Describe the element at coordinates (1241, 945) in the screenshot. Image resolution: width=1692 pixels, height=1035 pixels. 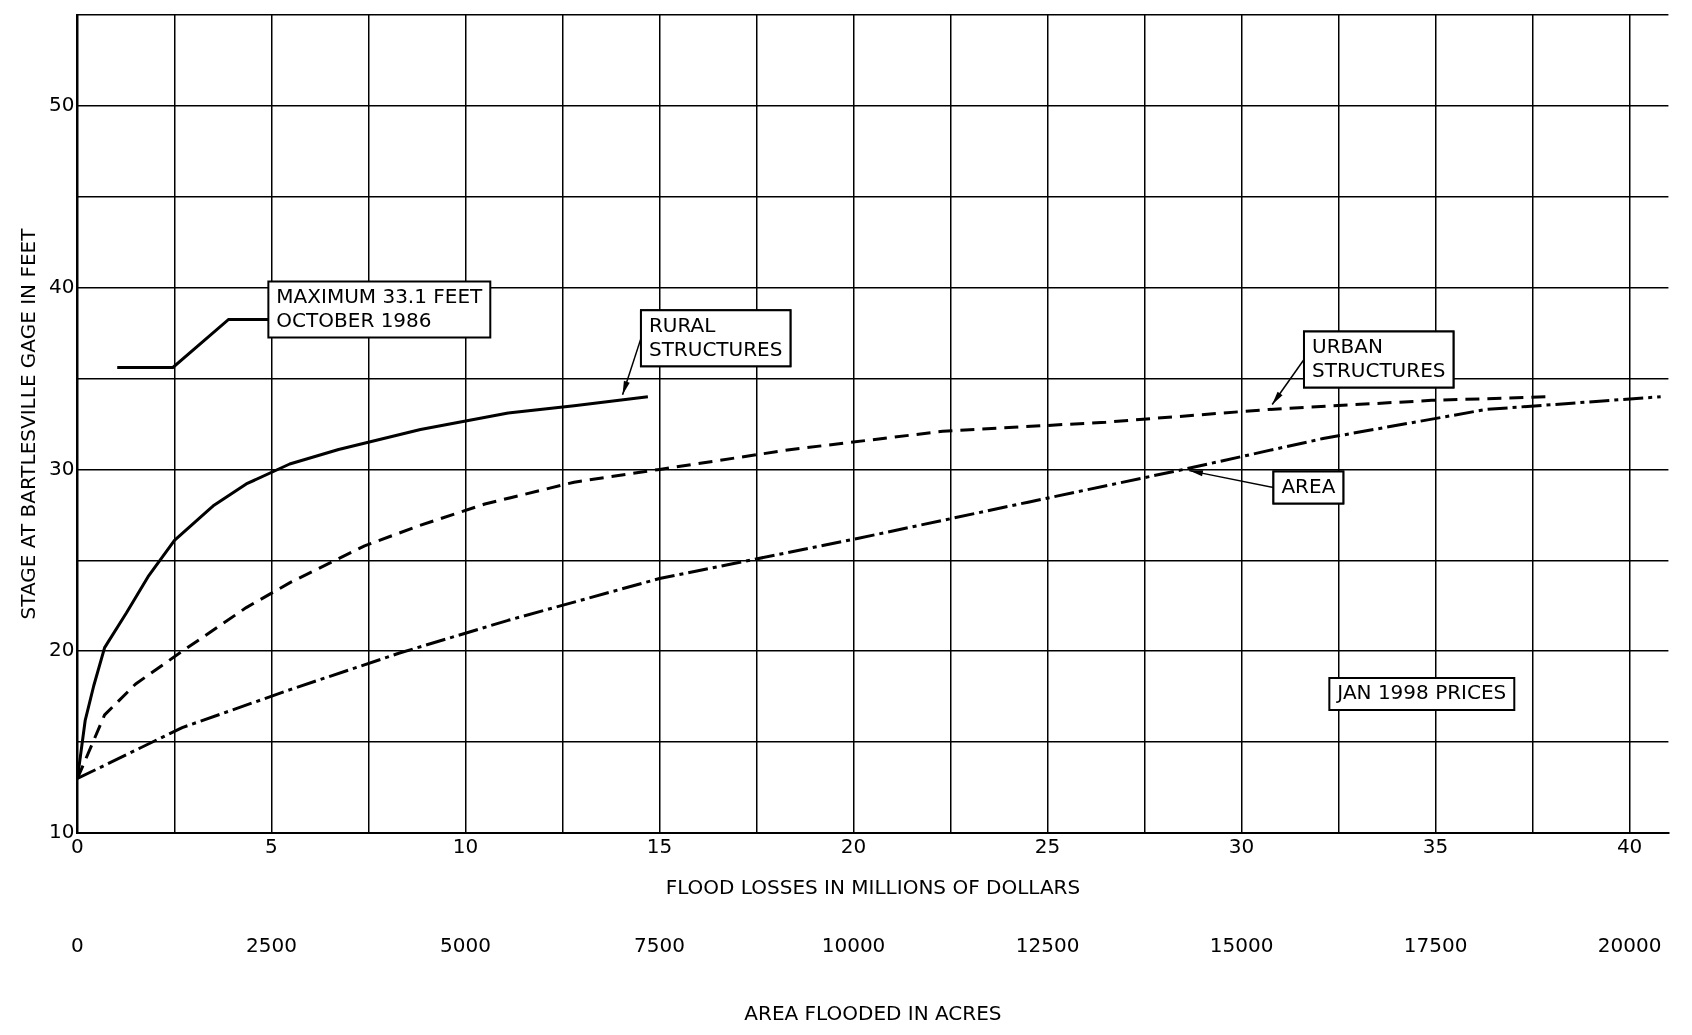
I see `x2-tick-label: 15000` at that location.